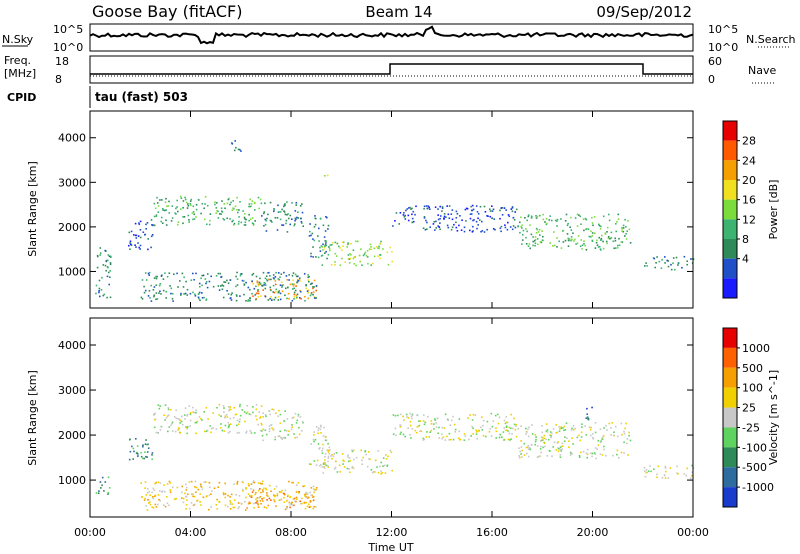 Image resolution: width=800 pixels, height=554 pixels. What do you see at coordinates (20, 73) in the screenshot?
I see `freq-unit: [MHz]` at bounding box center [20, 73].